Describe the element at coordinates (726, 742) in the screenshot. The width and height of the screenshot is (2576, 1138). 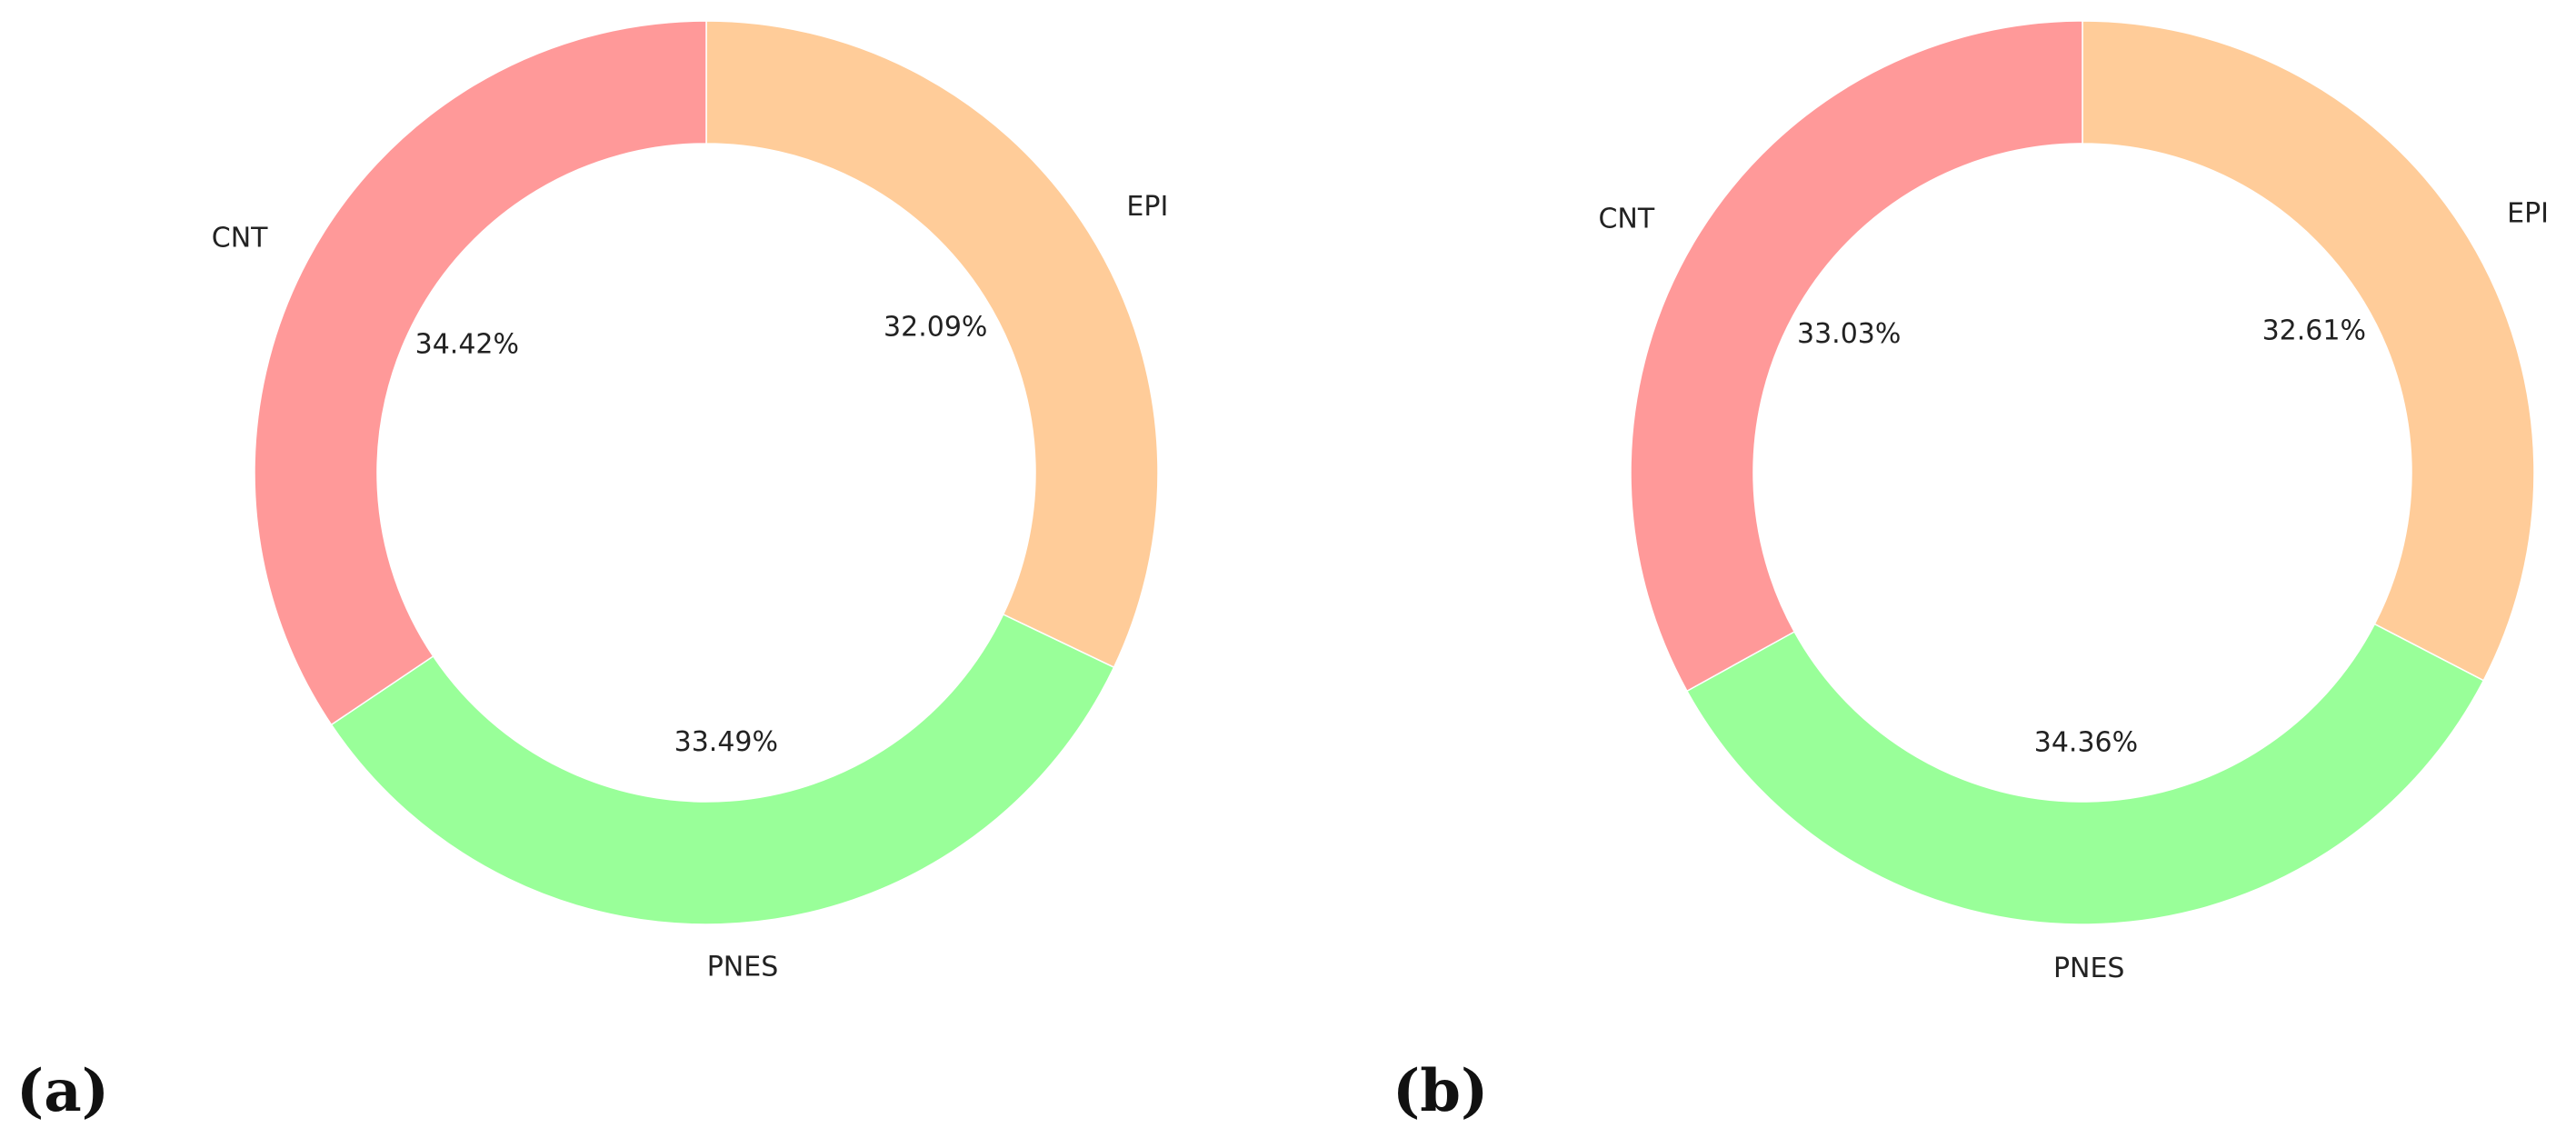
I see `slice-percent-pnes: 33.49%` at that location.